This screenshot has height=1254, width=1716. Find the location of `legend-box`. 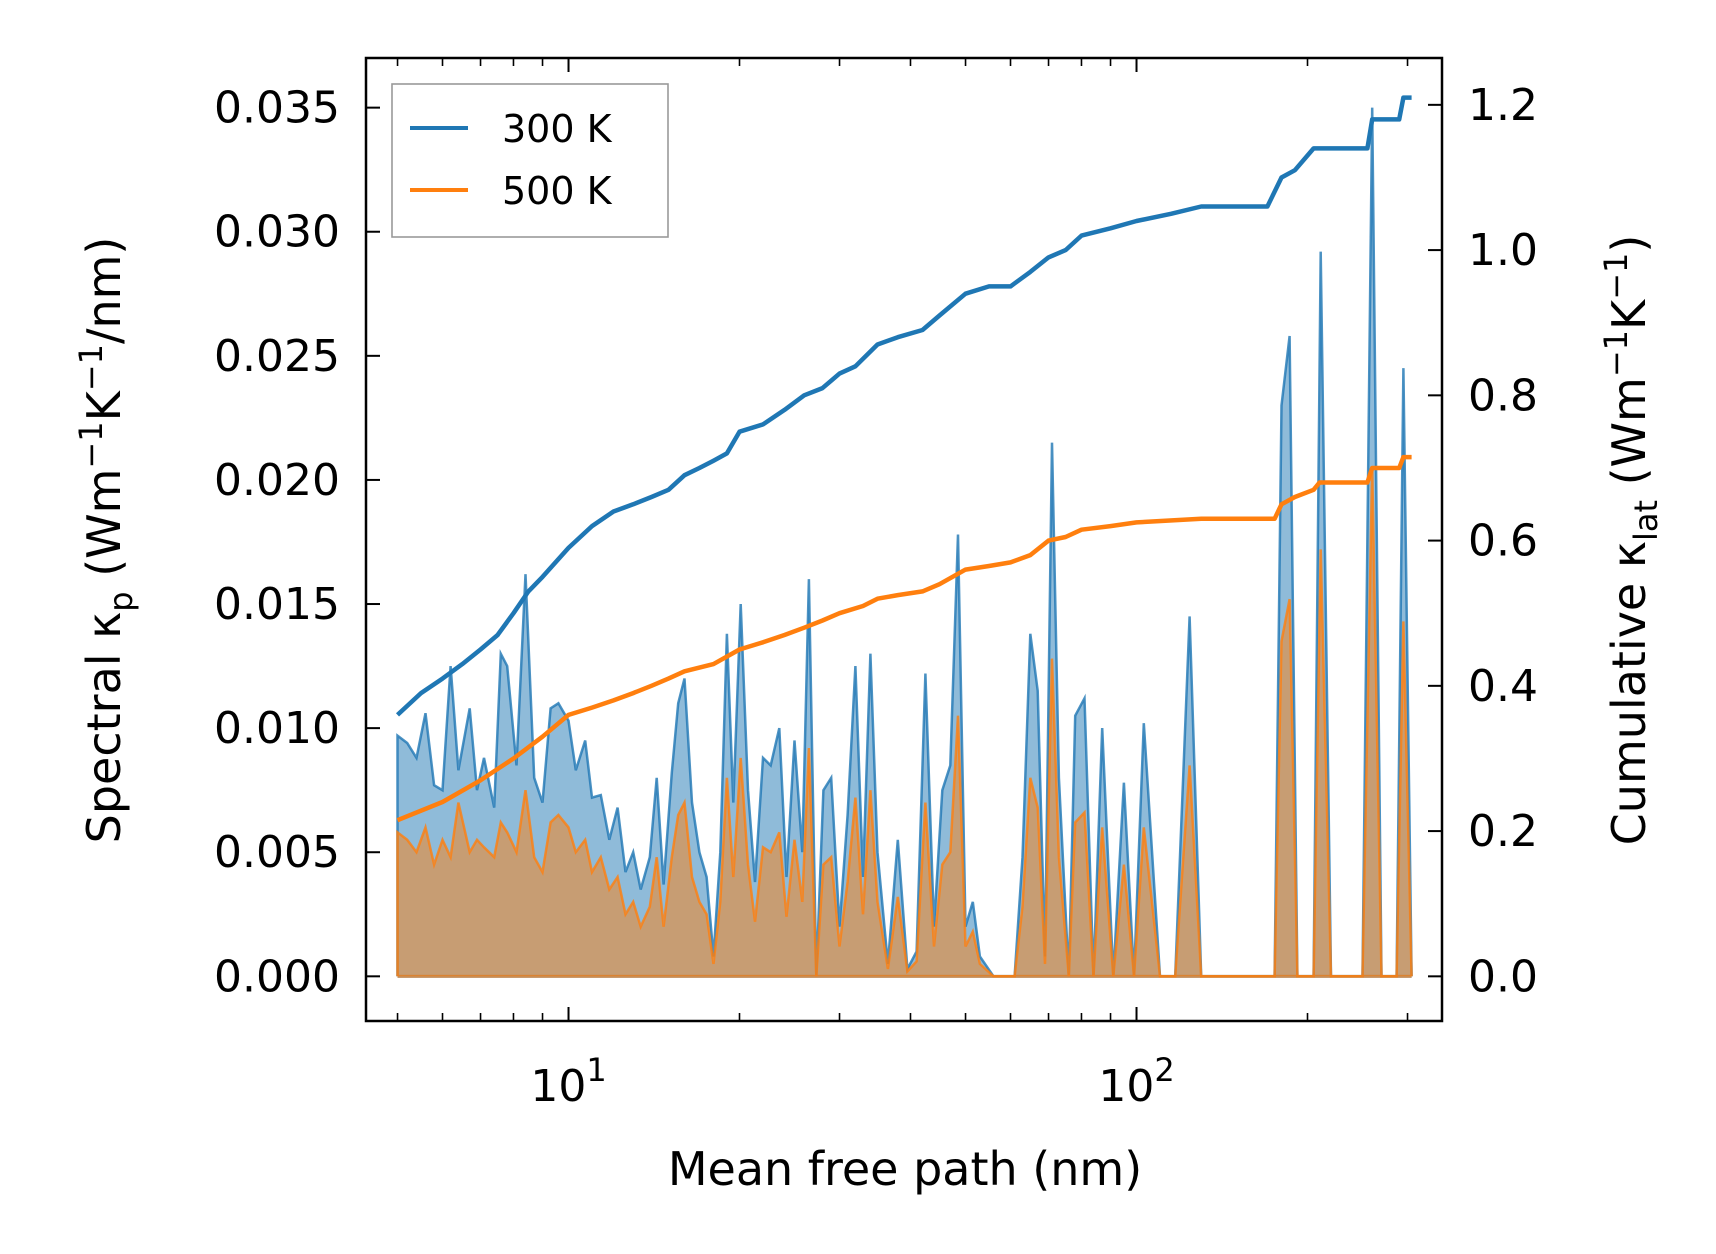

legend-box is located at coordinates (530, 160).